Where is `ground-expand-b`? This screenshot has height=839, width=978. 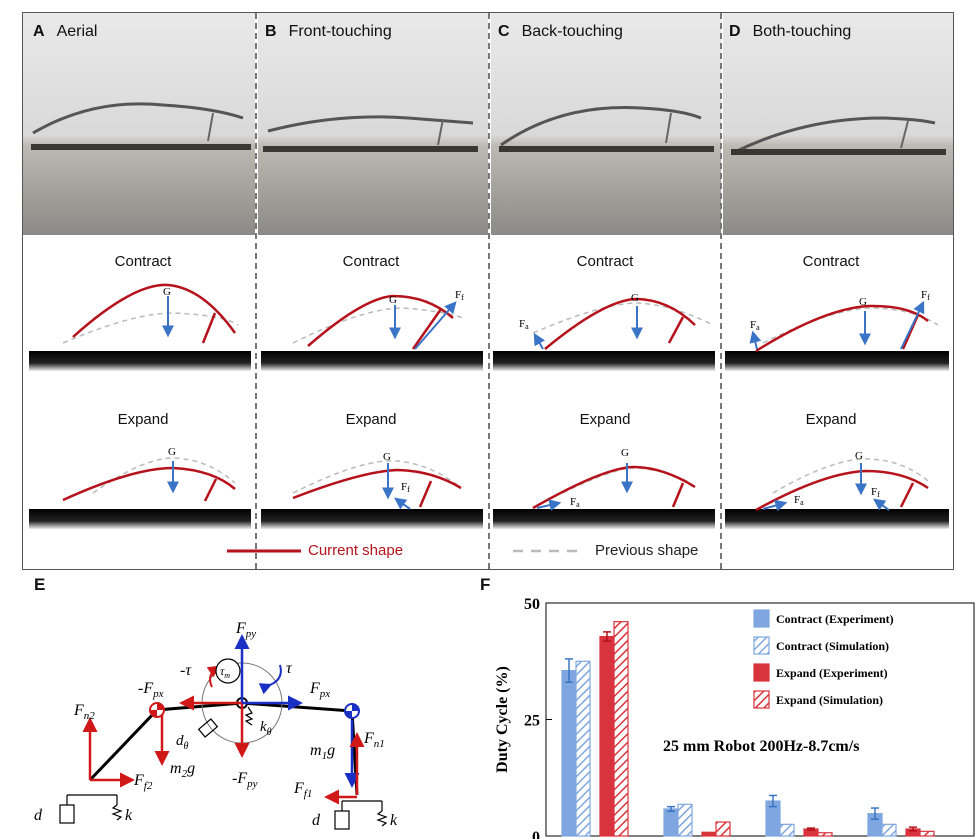 ground-expand-b is located at coordinates (372, 519).